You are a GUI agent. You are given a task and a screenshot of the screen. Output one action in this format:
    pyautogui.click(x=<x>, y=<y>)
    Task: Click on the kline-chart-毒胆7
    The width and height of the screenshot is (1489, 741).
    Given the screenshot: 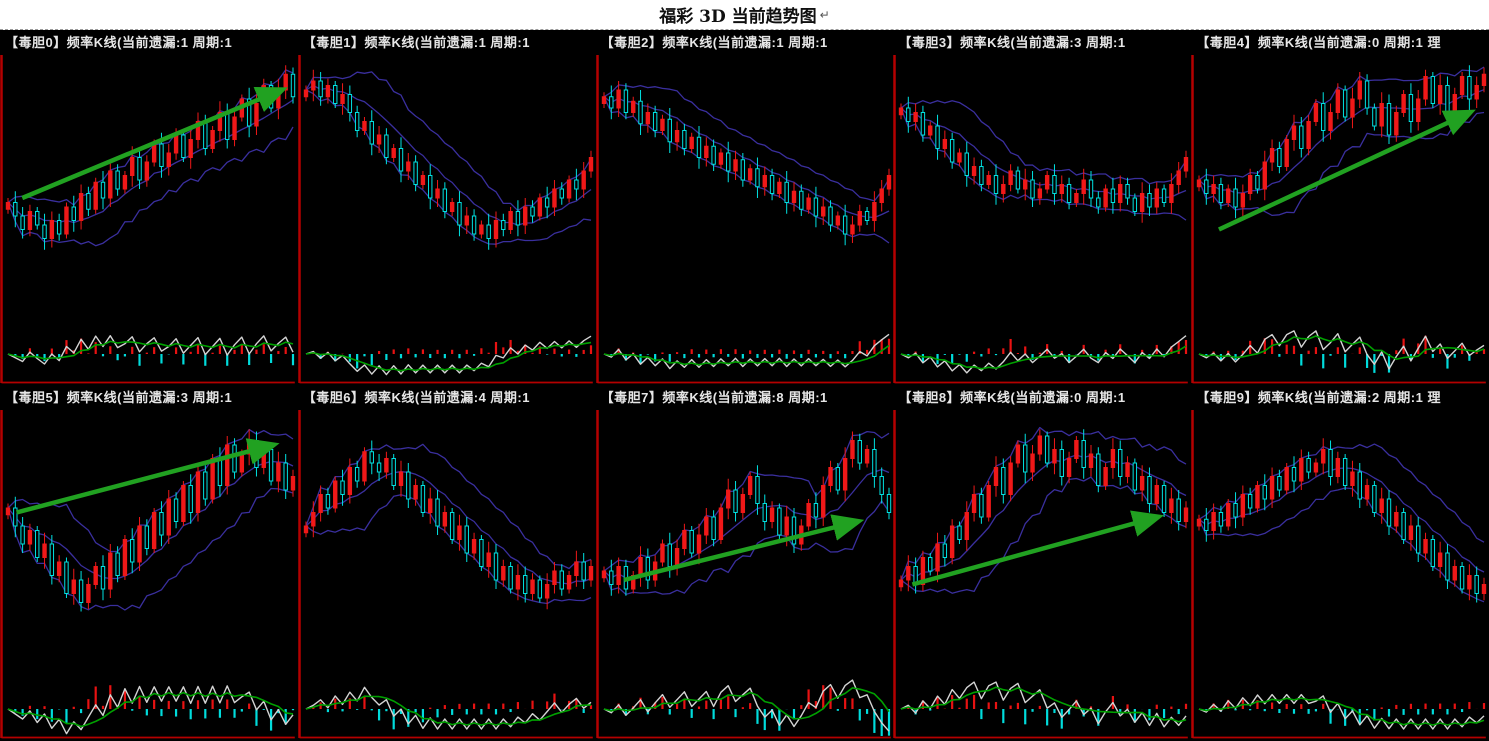 What is the action you would take?
    pyautogui.click(x=743, y=574)
    